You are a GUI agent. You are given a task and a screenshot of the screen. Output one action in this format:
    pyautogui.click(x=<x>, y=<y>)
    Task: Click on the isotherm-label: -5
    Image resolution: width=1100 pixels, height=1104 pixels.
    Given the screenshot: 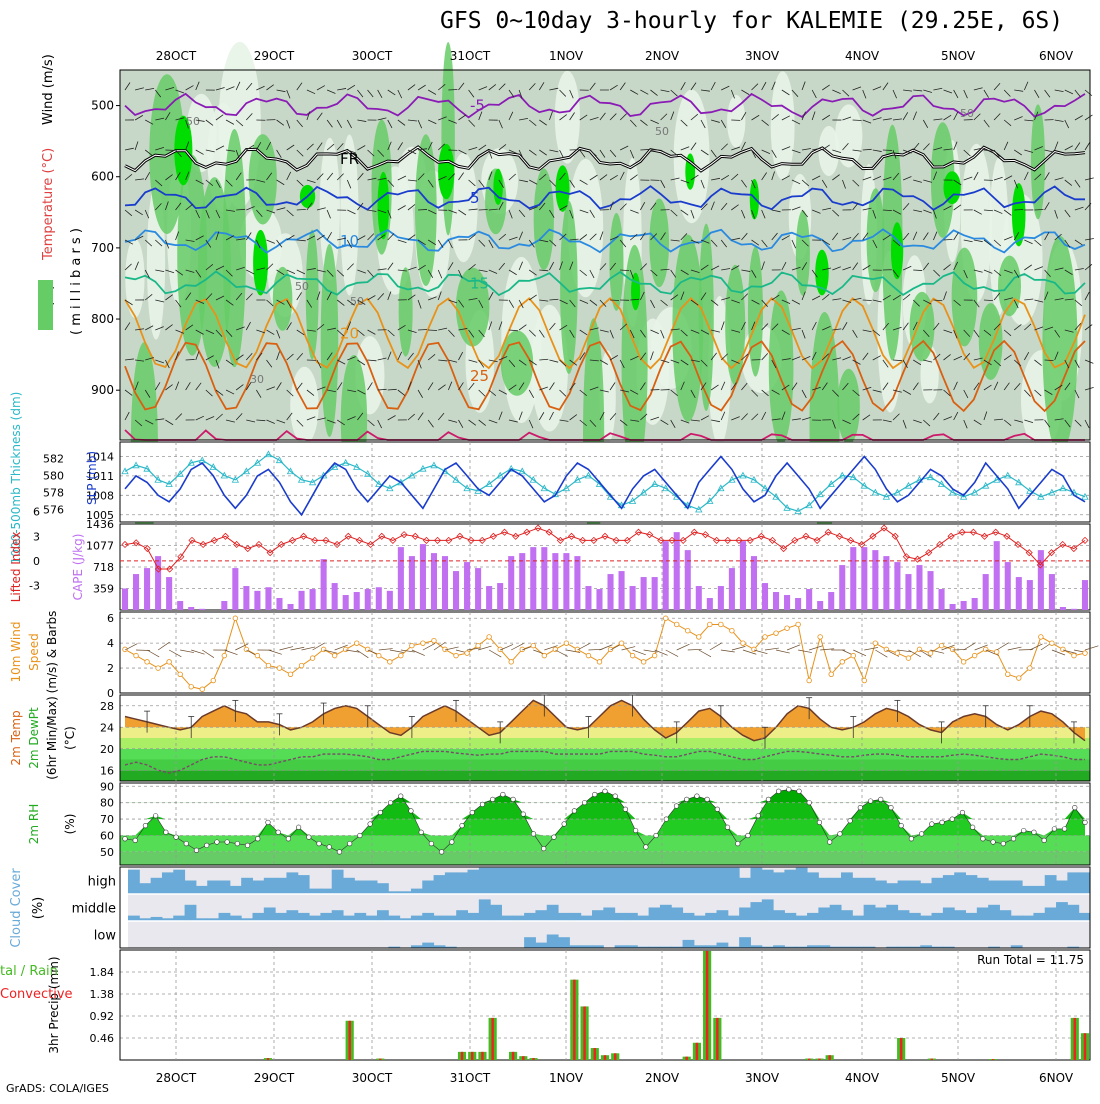 What is the action you would take?
    pyautogui.click(x=477, y=106)
    